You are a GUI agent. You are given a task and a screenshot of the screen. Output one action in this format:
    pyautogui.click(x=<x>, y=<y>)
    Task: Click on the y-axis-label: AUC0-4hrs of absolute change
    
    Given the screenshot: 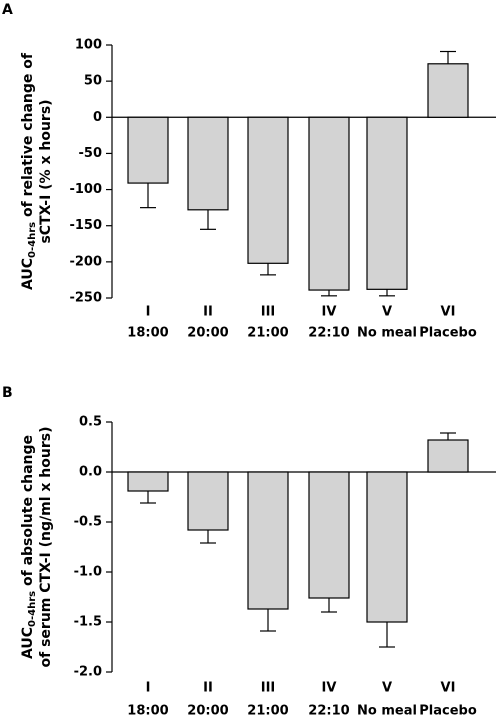 What is the action you would take?
    pyautogui.click(x=29, y=547)
    